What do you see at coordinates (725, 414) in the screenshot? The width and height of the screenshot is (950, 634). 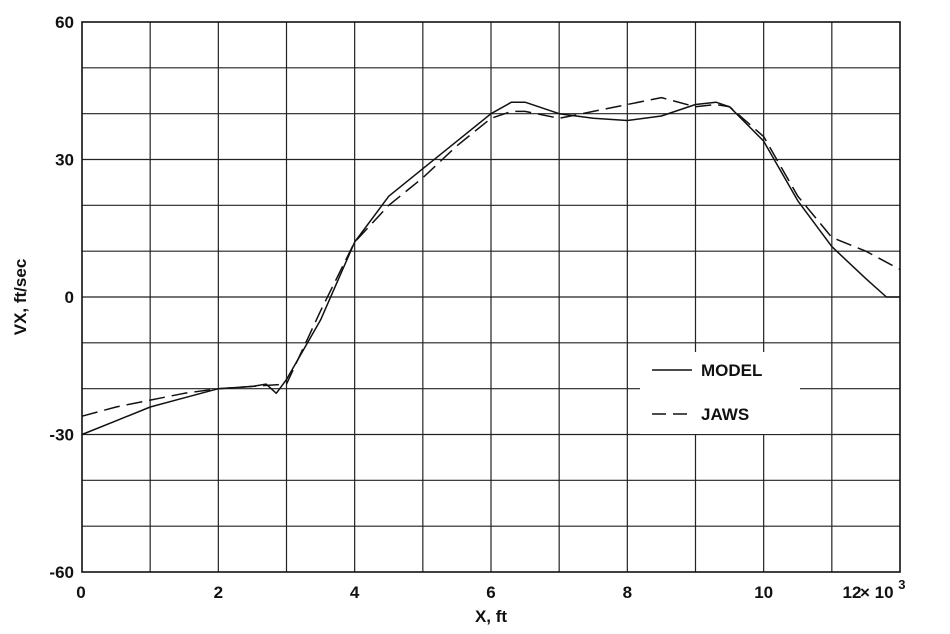 I see `legend-label-jaws: JAWS` at bounding box center [725, 414].